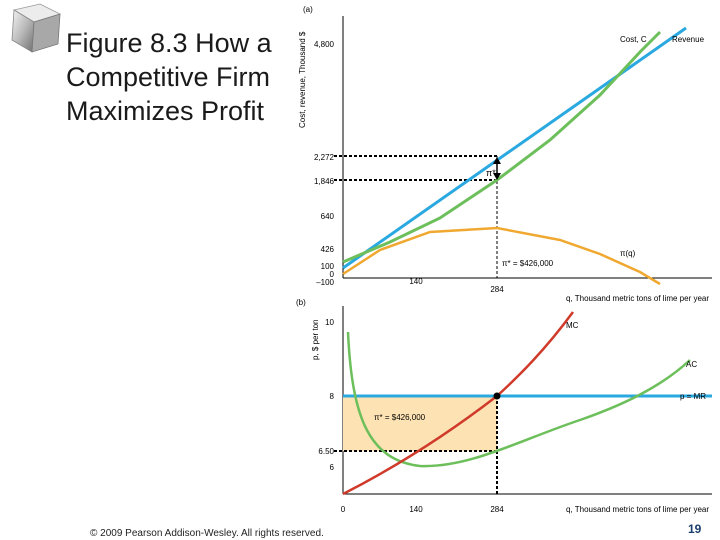 Image resolution: width=720 pixels, height=540 pixels. Describe the element at coordinates (416, 281) in the screenshot. I see `tick-label-a-140: 140` at that location.